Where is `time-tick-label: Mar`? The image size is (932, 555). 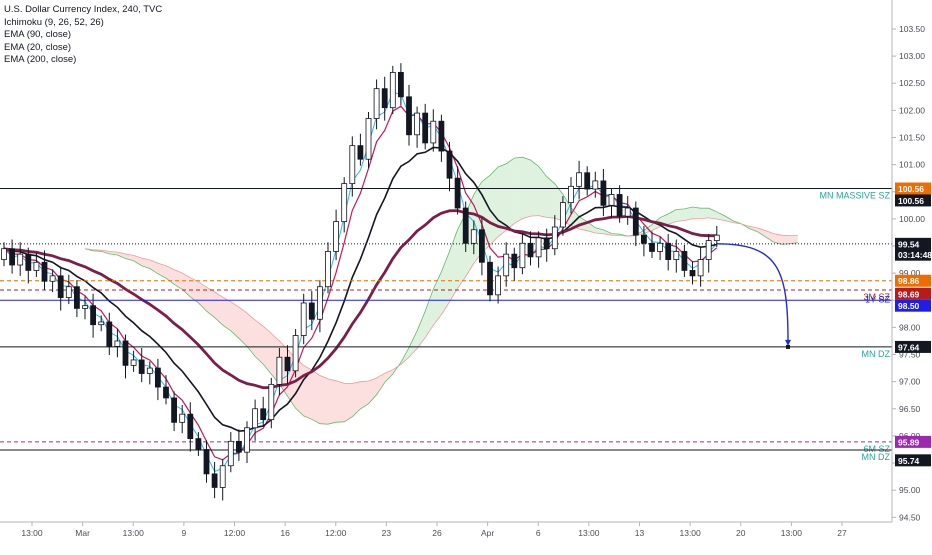 time-tick-label: Mar is located at coordinates (82, 533).